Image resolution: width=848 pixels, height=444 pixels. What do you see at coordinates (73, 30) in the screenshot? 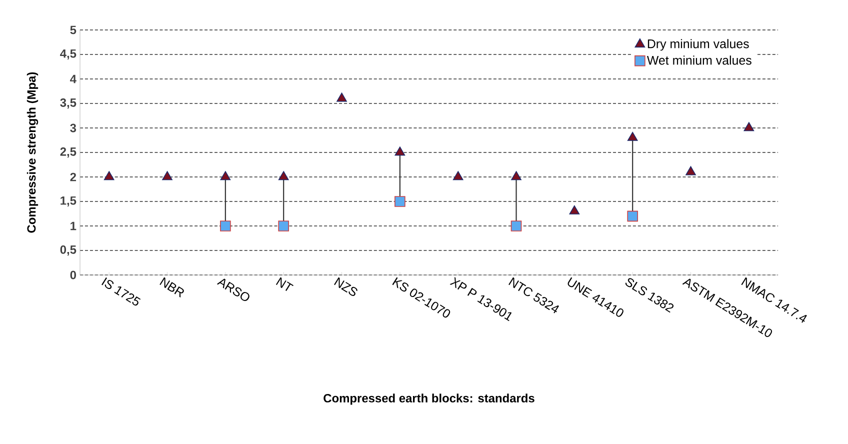
I see `y-tick-label: 5` at bounding box center [73, 30].